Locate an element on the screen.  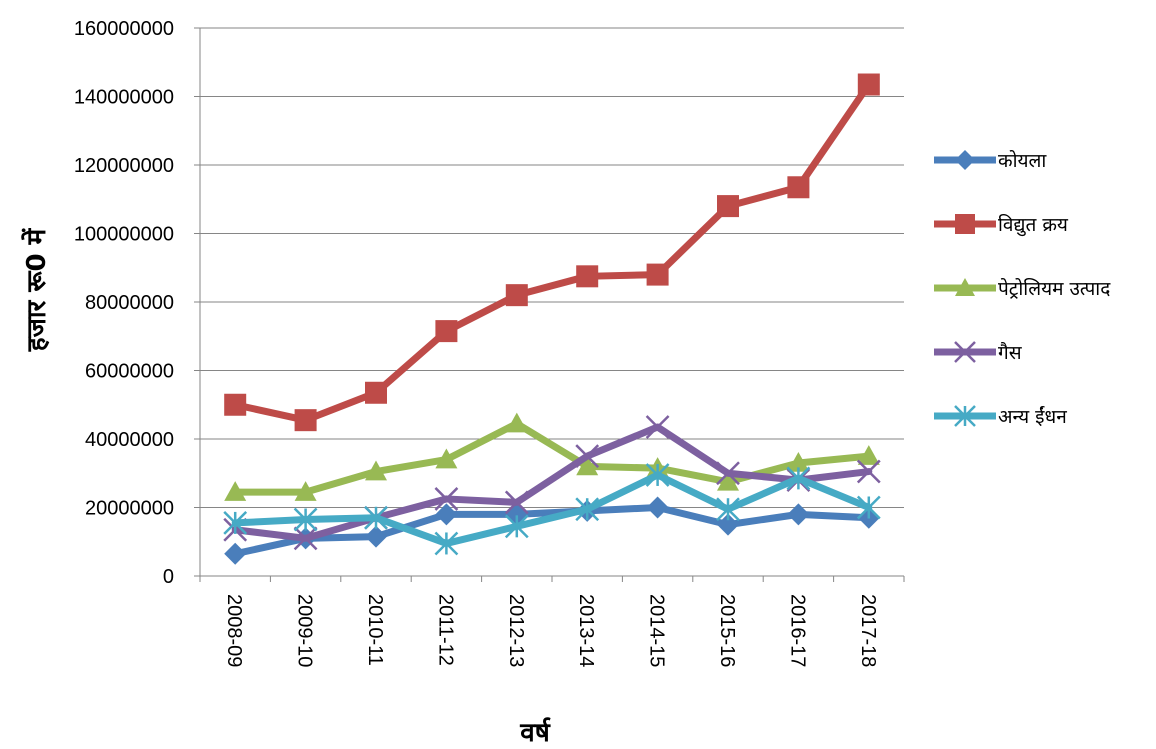
x-tick-label: 2016-17 is located at coordinates (797, 630).